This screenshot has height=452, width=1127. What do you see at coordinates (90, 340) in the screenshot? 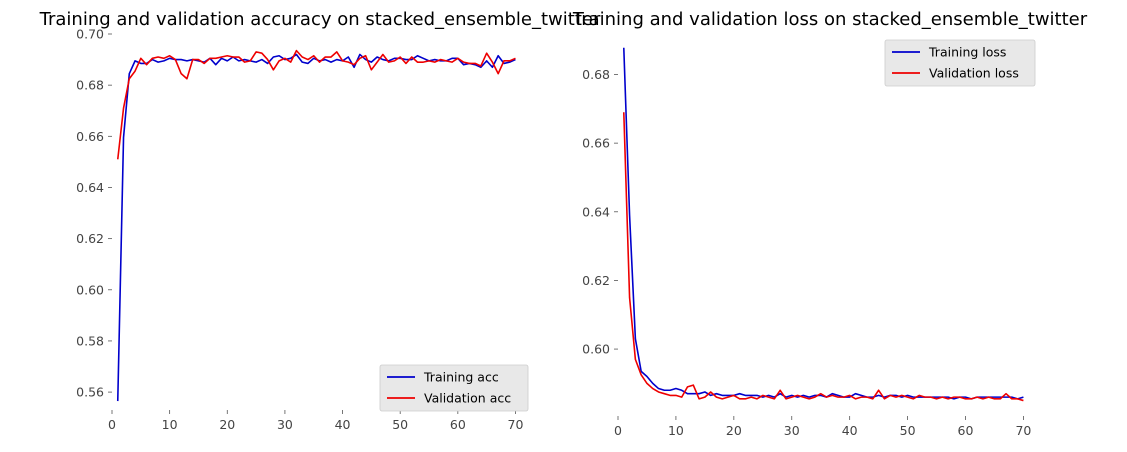
I see `chart1-ytick-label: 0.58` at bounding box center [90, 340].